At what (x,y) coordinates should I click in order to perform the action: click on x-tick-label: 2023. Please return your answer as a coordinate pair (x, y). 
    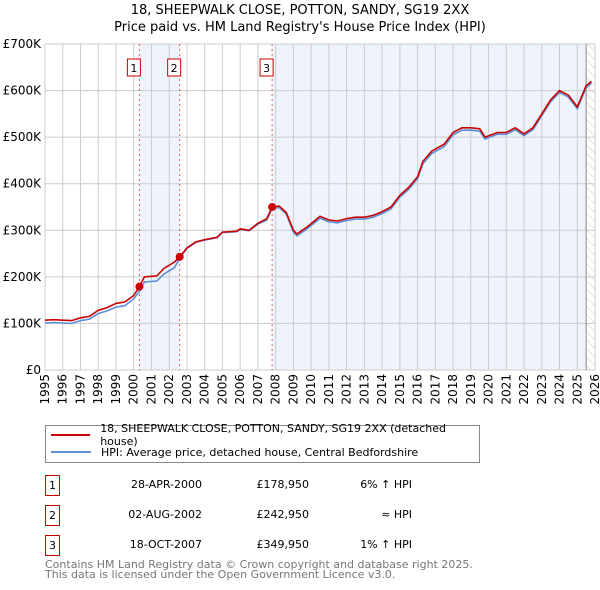
    Looking at the image, I should click on (542, 389).